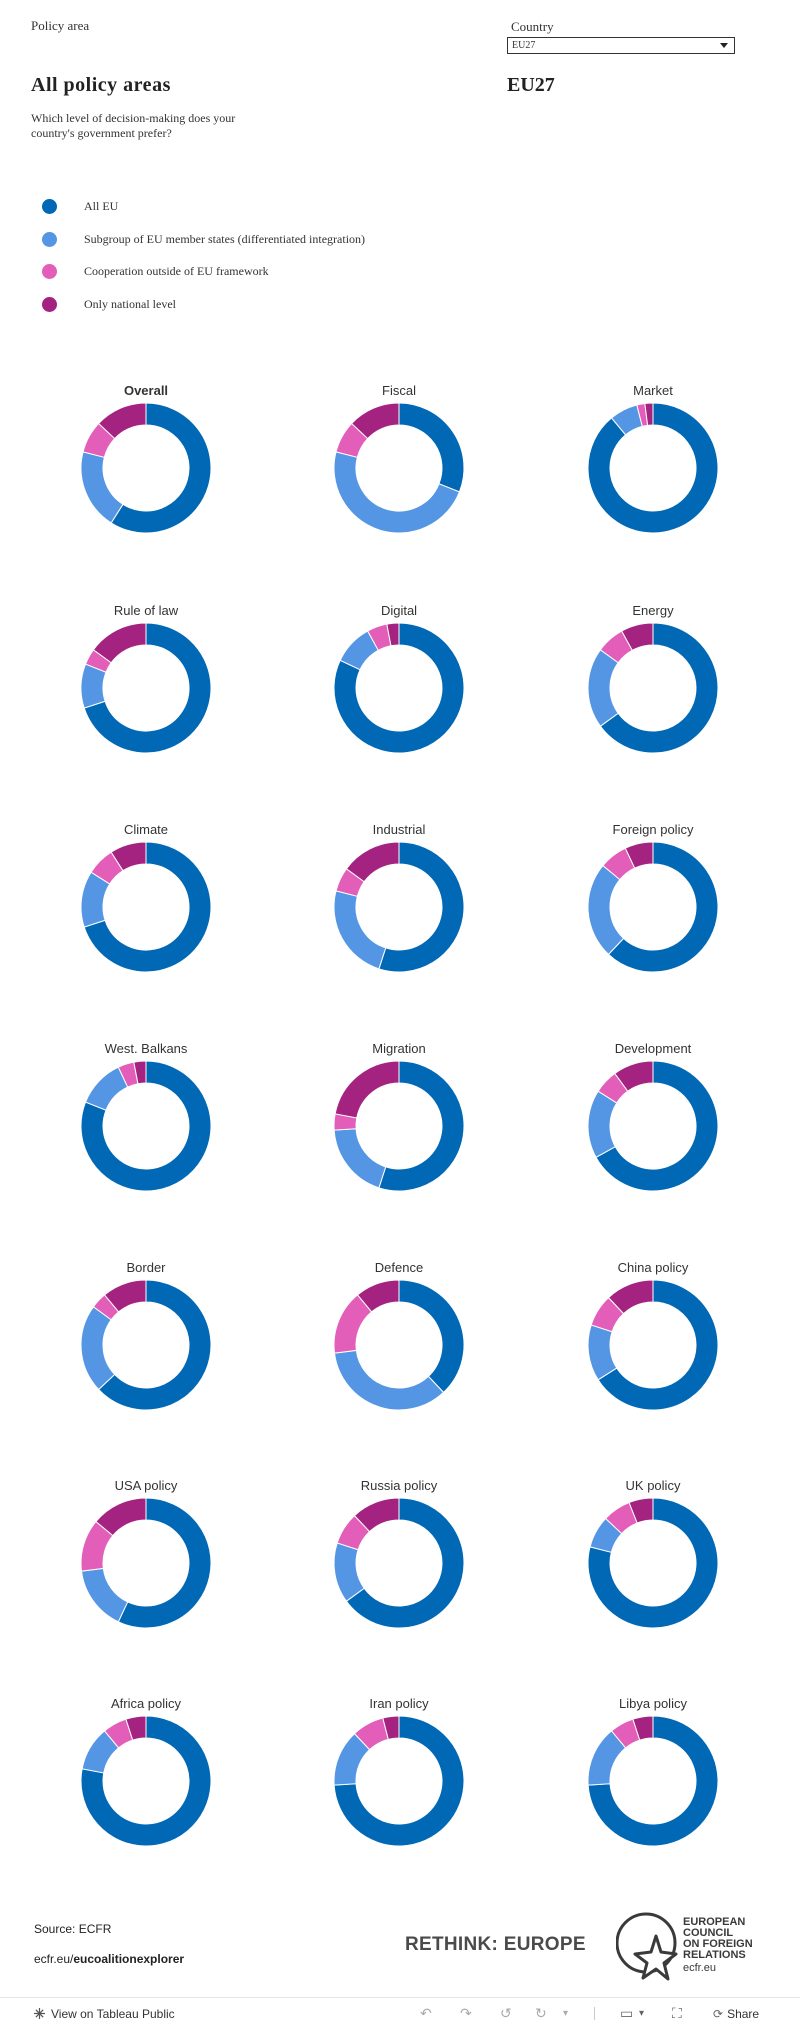 Image resolution: width=800 pixels, height=2027 pixels. What do you see at coordinates (621, 45) in the screenshot?
I see `country-select: EU27` at bounding box center [621, 45].